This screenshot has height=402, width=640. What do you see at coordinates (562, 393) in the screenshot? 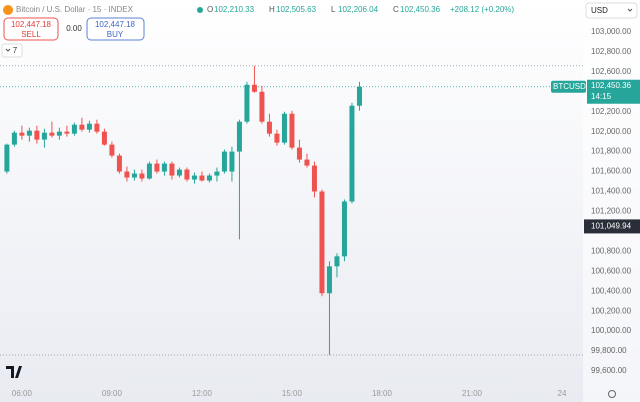
I see `x-tick-label: 24` at bounding box center [562, 393].